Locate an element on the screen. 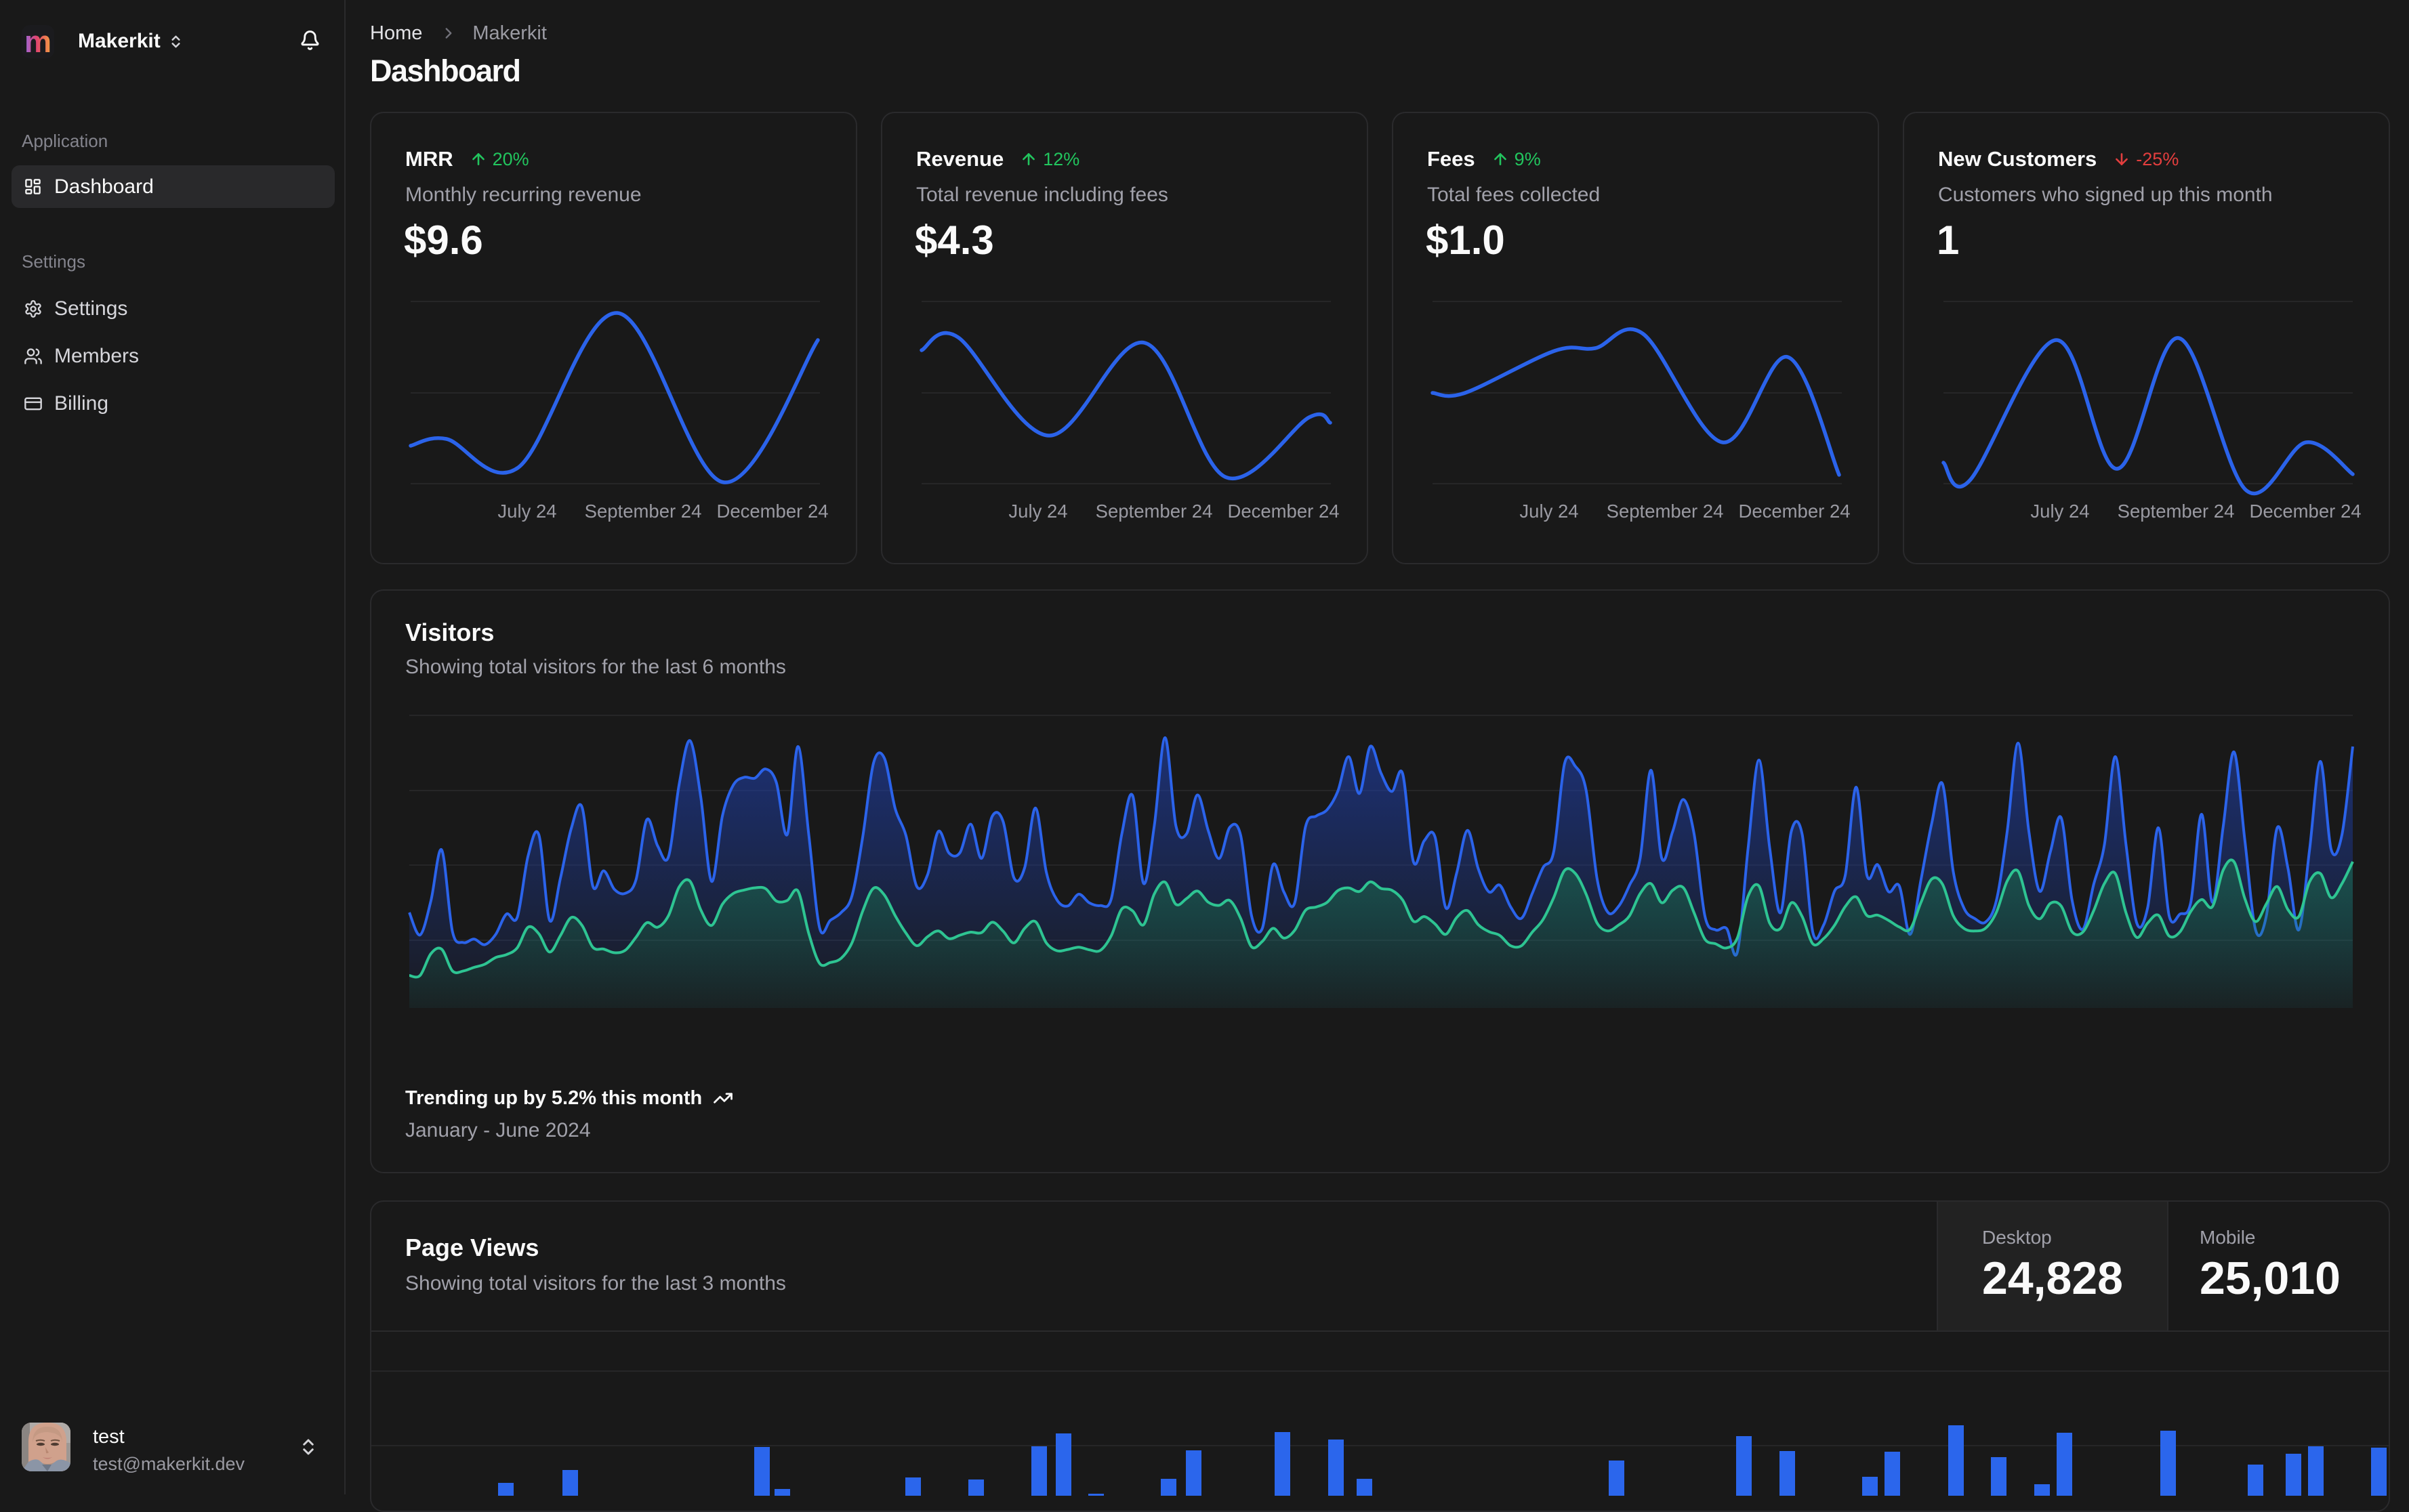 The image size is (2409, 1512). svg-text: m is located at coordinates (38, 41).